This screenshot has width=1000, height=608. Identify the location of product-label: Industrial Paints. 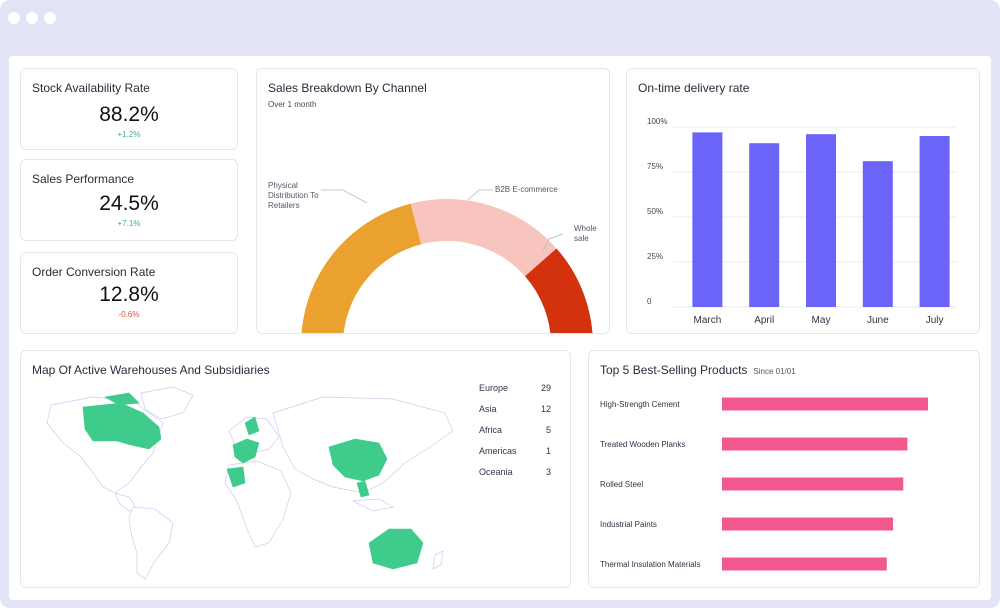
(628, 524).